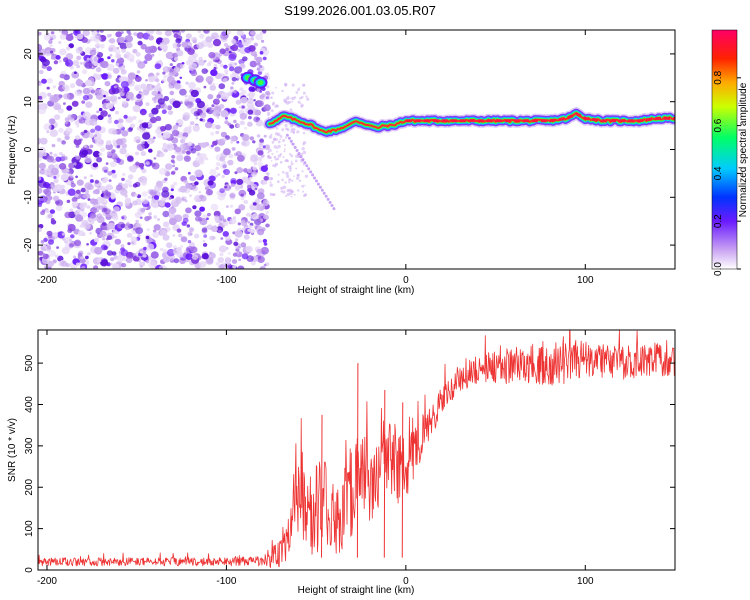 The height and width of the screenshot is (600, 750). What do you see at coordinates (47, 581) in the screenshot?
I see `snr-x-tick-label: -200` at bounding box center [47, 581].